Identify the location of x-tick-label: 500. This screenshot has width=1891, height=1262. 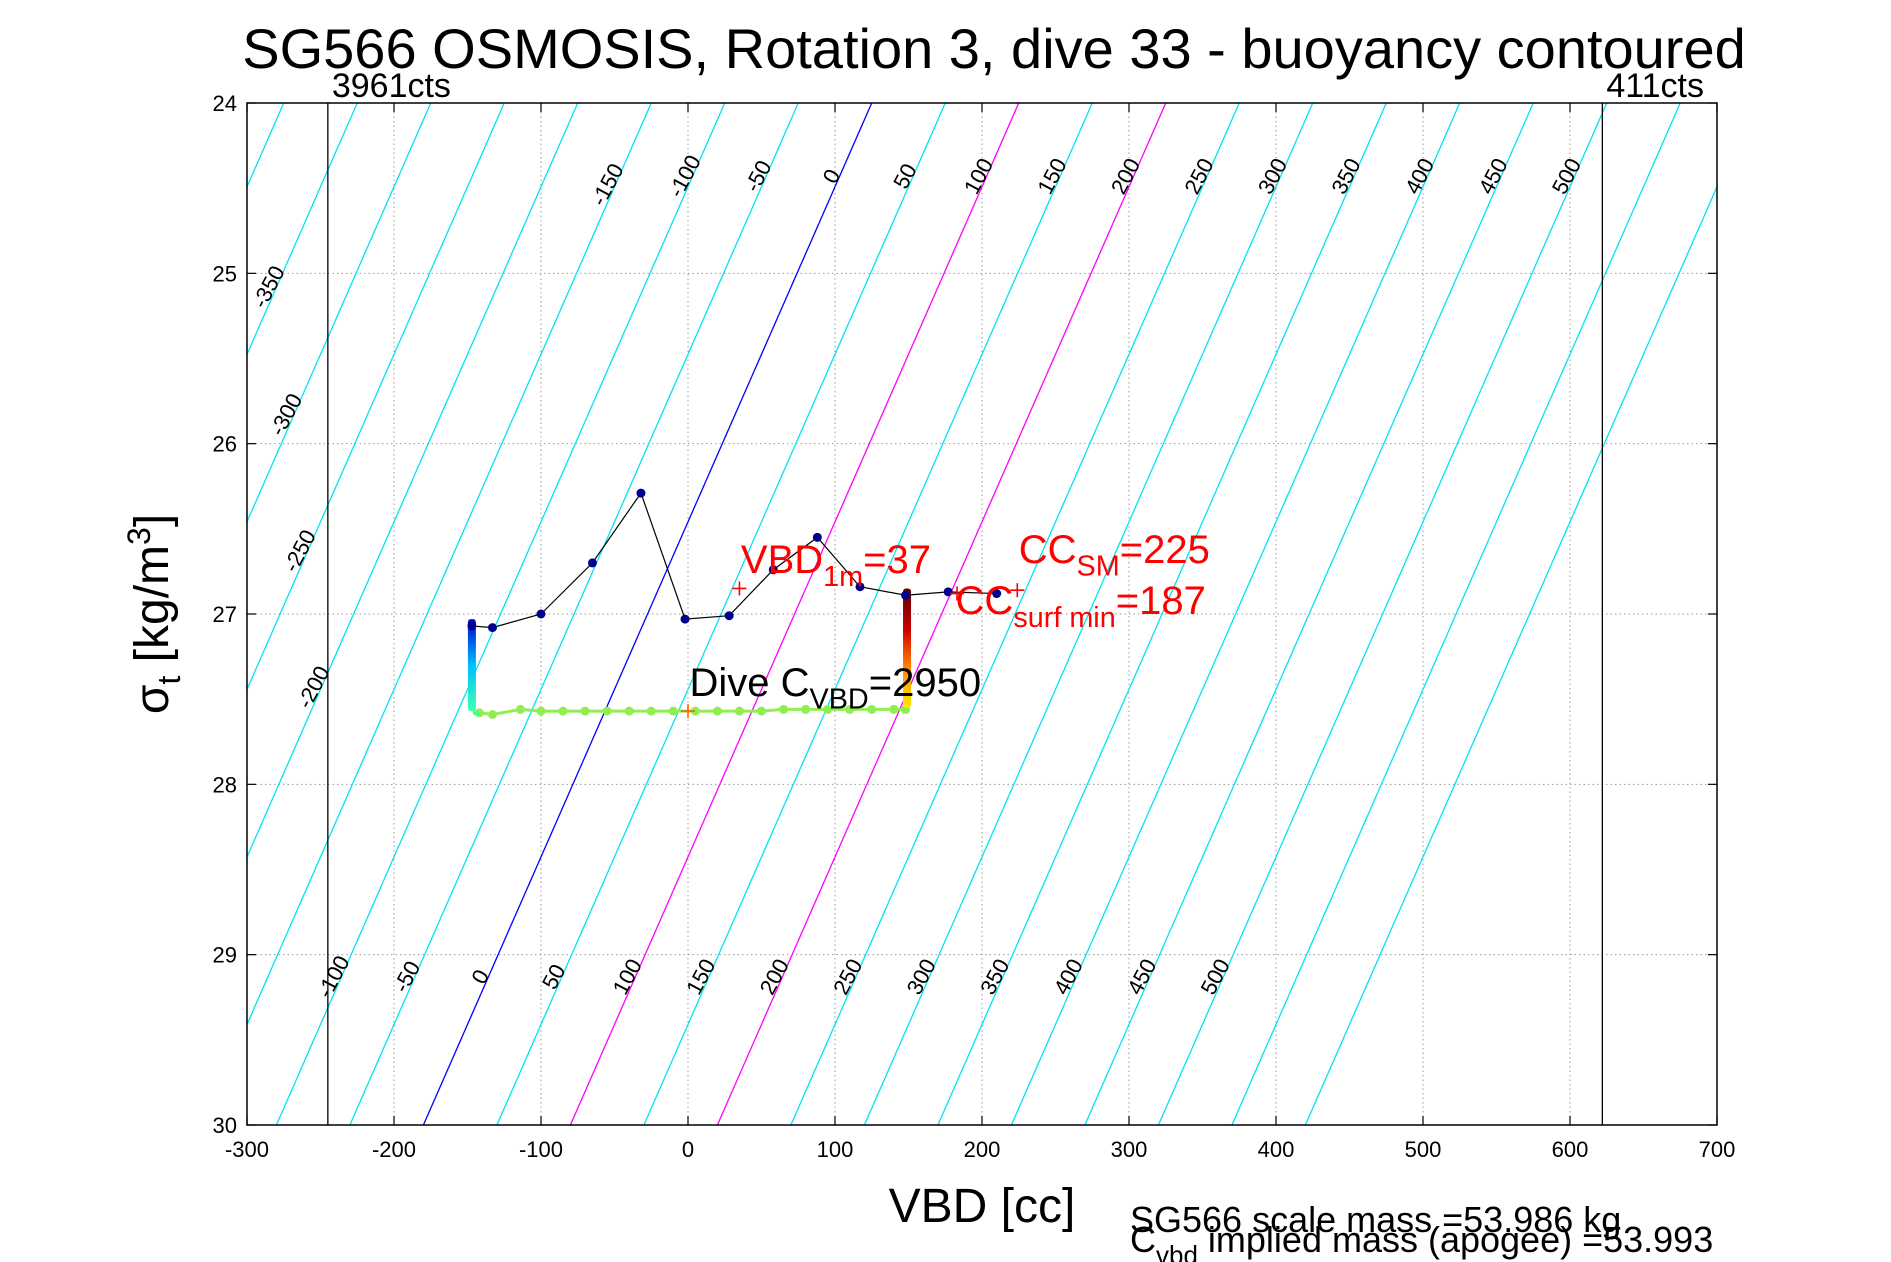
(1423, 1149).